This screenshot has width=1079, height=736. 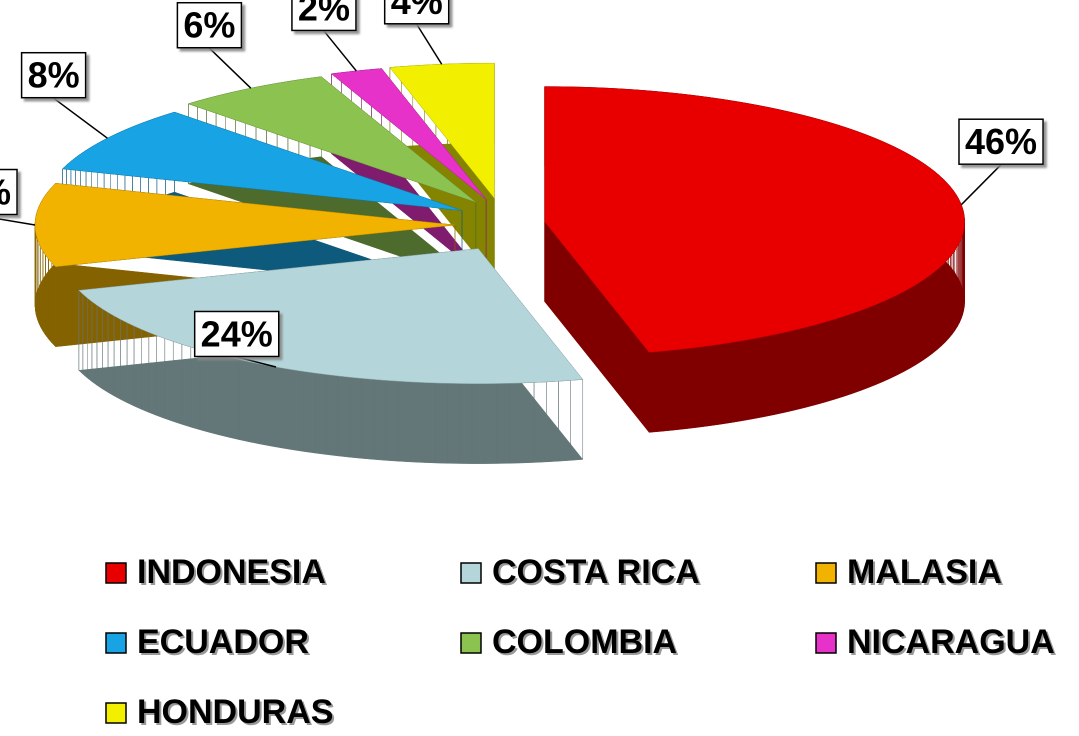 I want to click on data-label-text: 46%, so click(x=1001, y=141).